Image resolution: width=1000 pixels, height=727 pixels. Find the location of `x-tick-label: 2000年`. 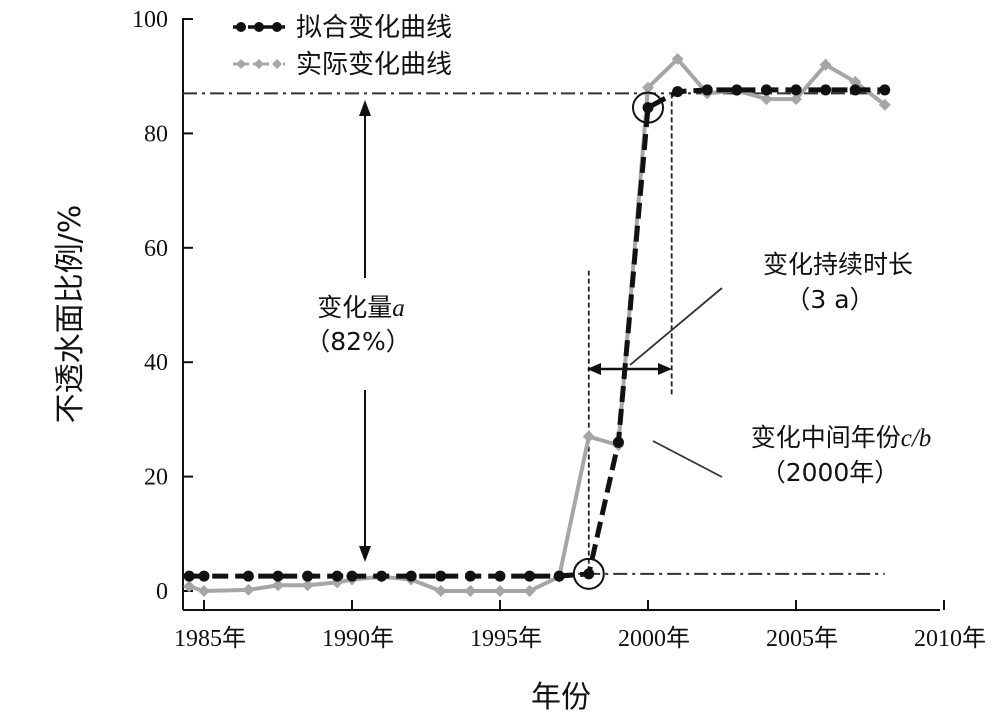

x-tick-label: 2000年 is located at coordinates (654, 638).